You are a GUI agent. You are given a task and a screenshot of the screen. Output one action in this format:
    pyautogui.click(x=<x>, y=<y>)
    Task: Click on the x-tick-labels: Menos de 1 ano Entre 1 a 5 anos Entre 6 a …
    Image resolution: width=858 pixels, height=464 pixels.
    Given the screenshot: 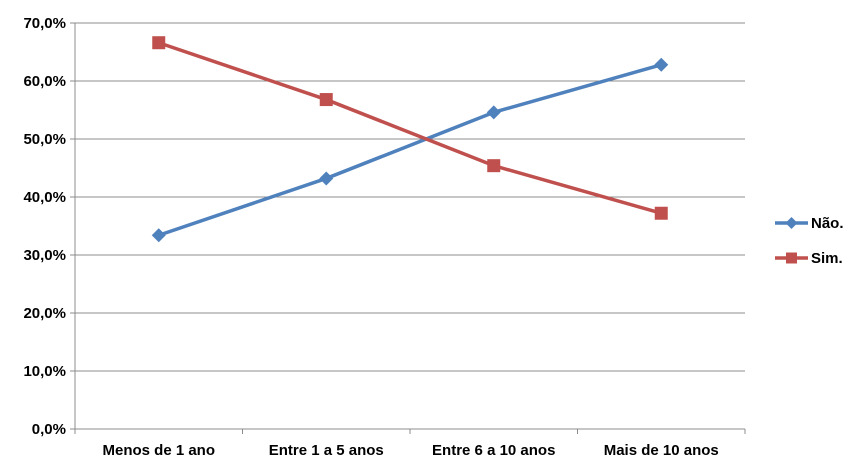 What is the action you would take?
    pyautogui.click(x=410, y=450)
    